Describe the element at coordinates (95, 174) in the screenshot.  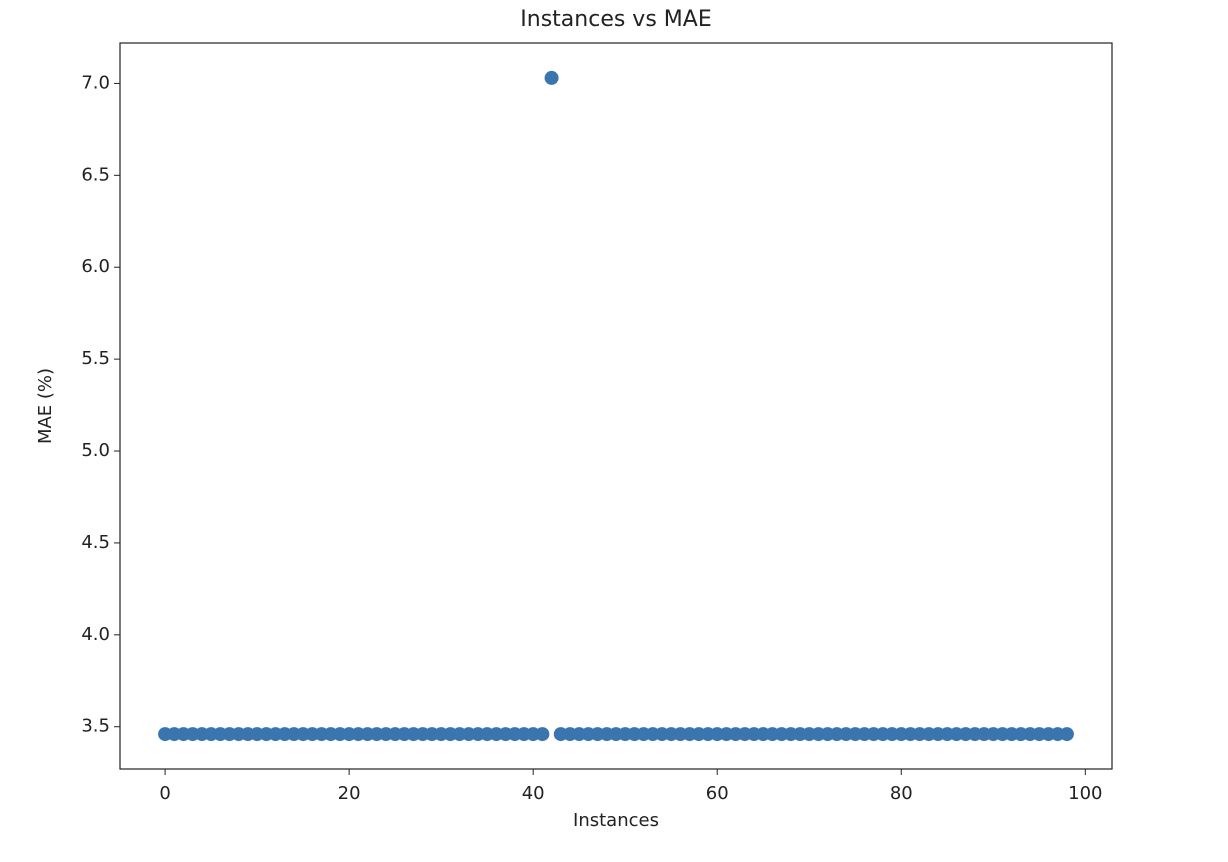
I see `y-tick-label: 6.5` at that location.